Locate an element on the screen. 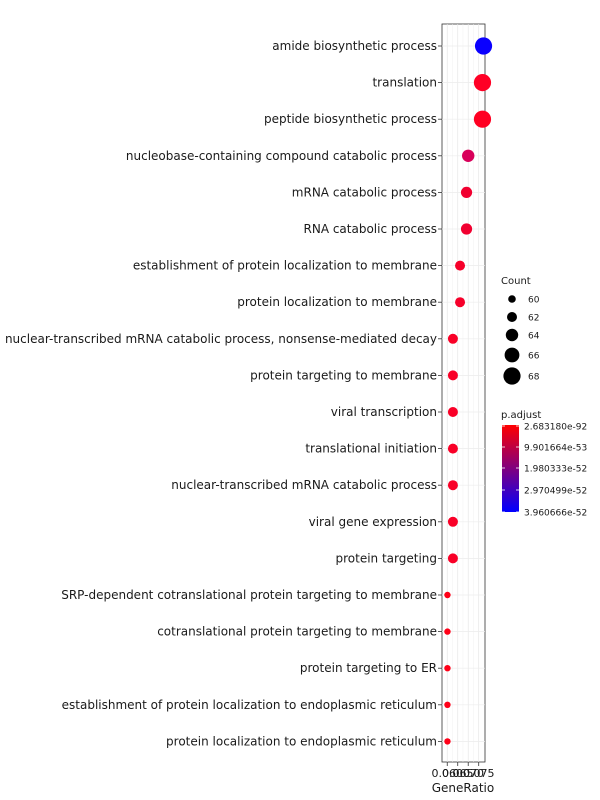 This screenshot has height=800, width=600. y-tick-label: protein targeting to ER is located at coordinates (368, 668).